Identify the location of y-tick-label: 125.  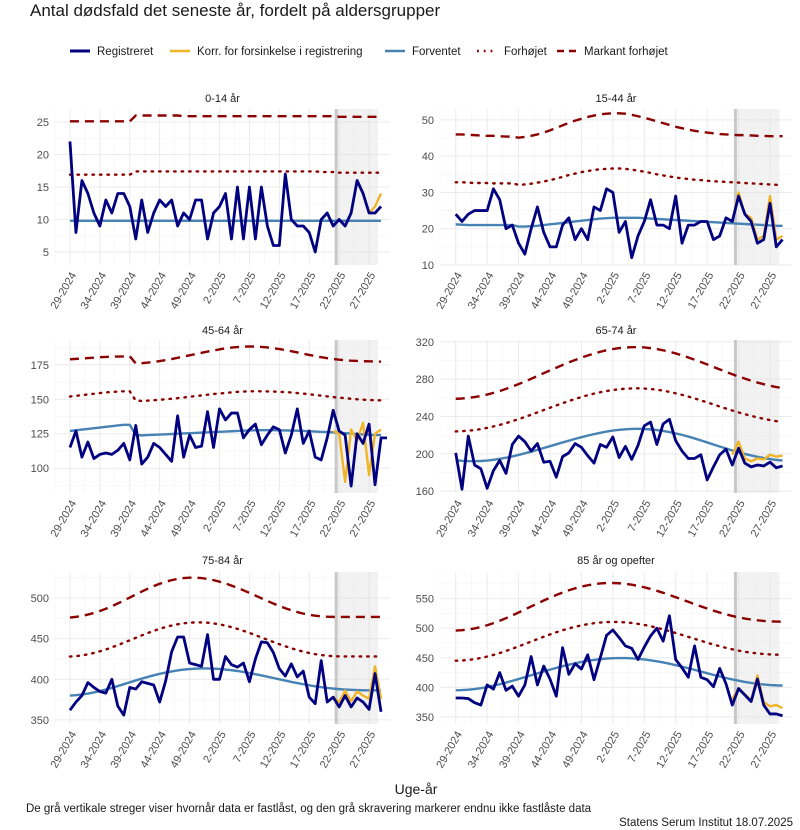
(40, 435).